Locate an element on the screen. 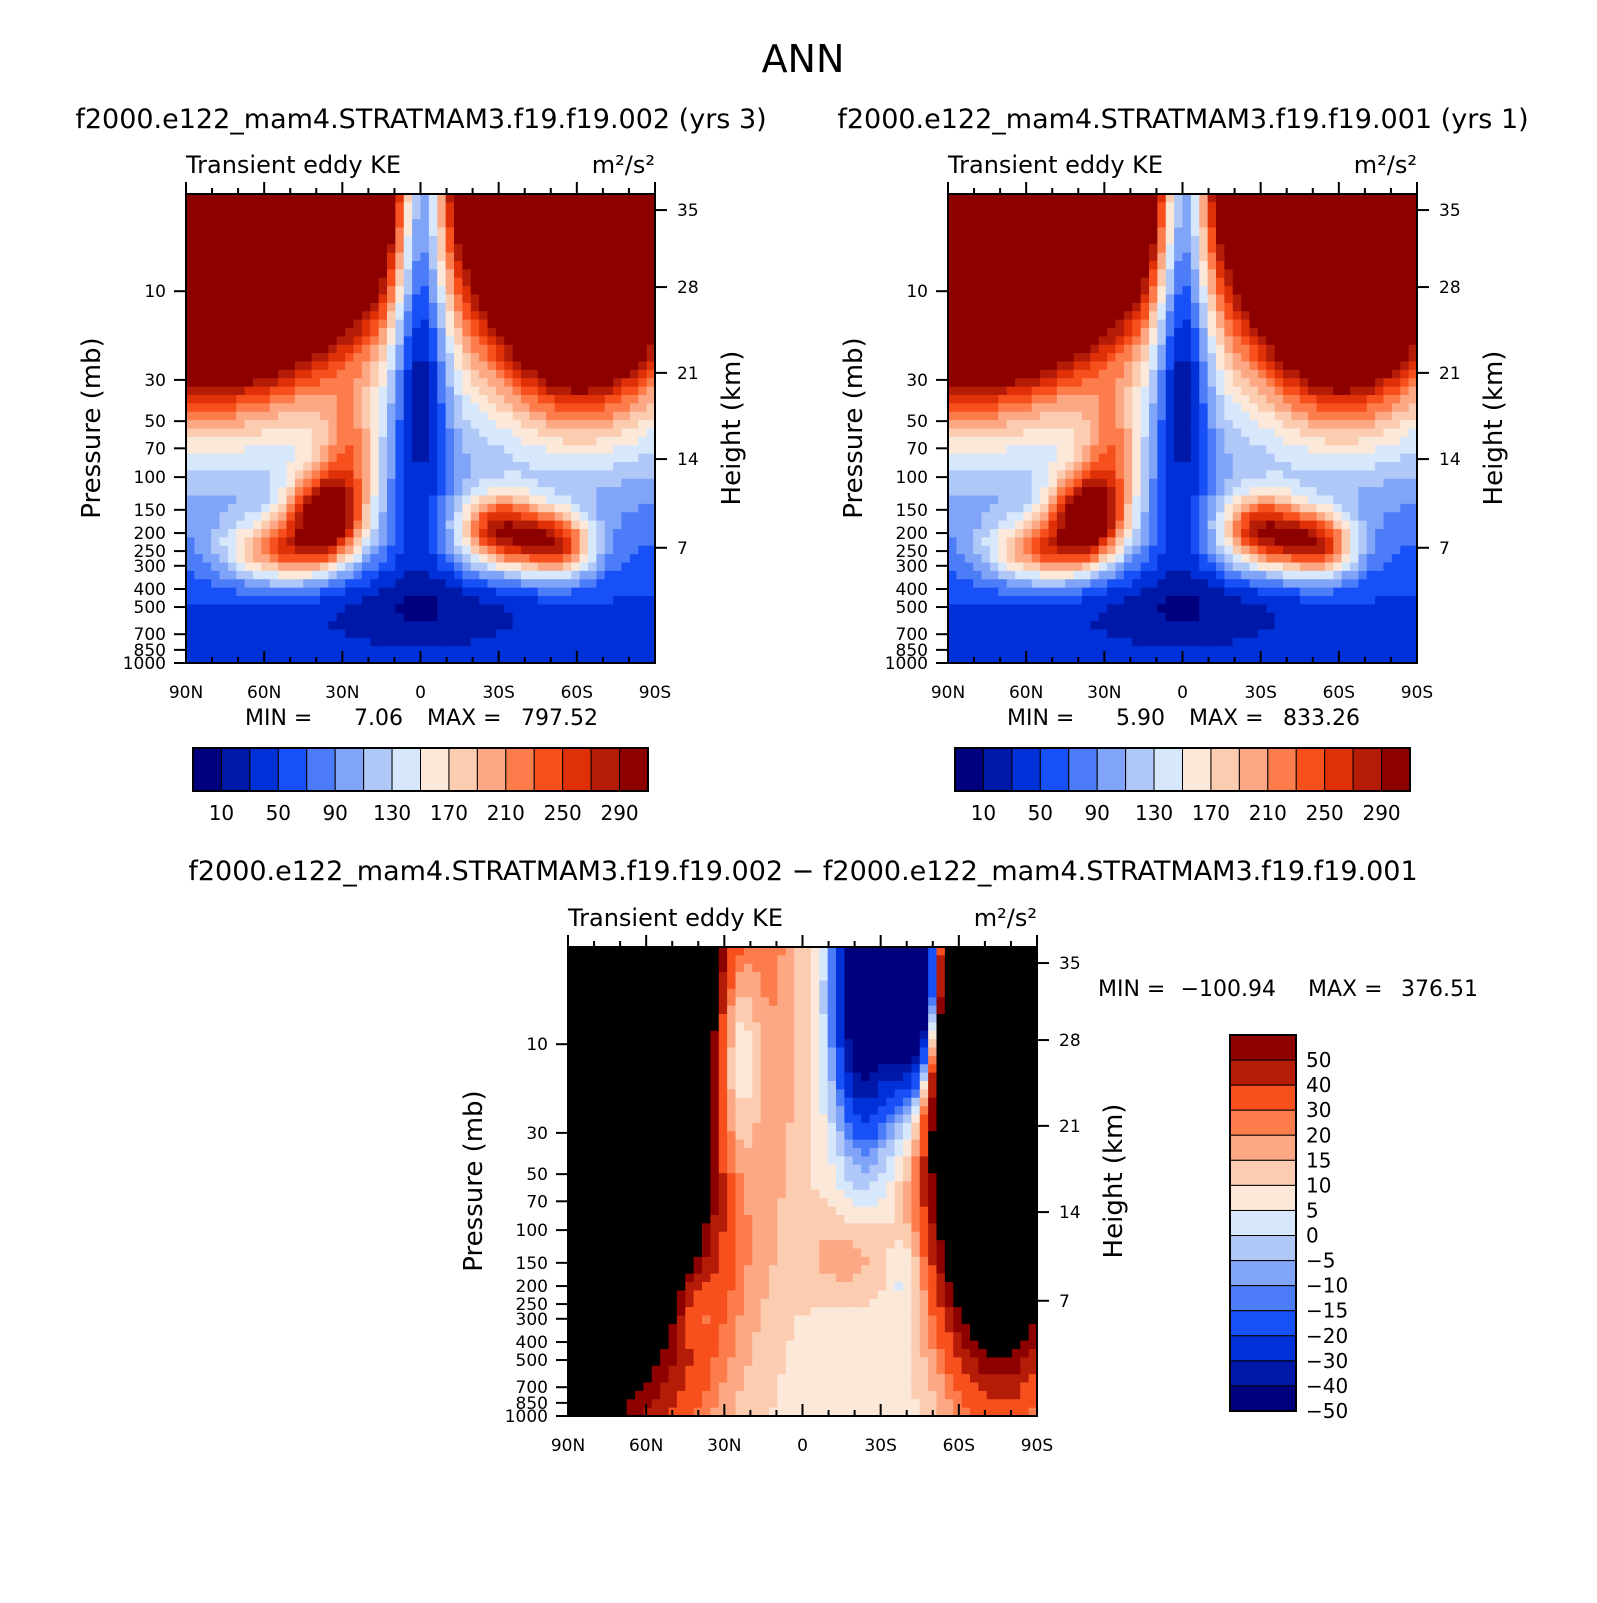  x-tick-label: 0 is located at coordinates (420, 693).